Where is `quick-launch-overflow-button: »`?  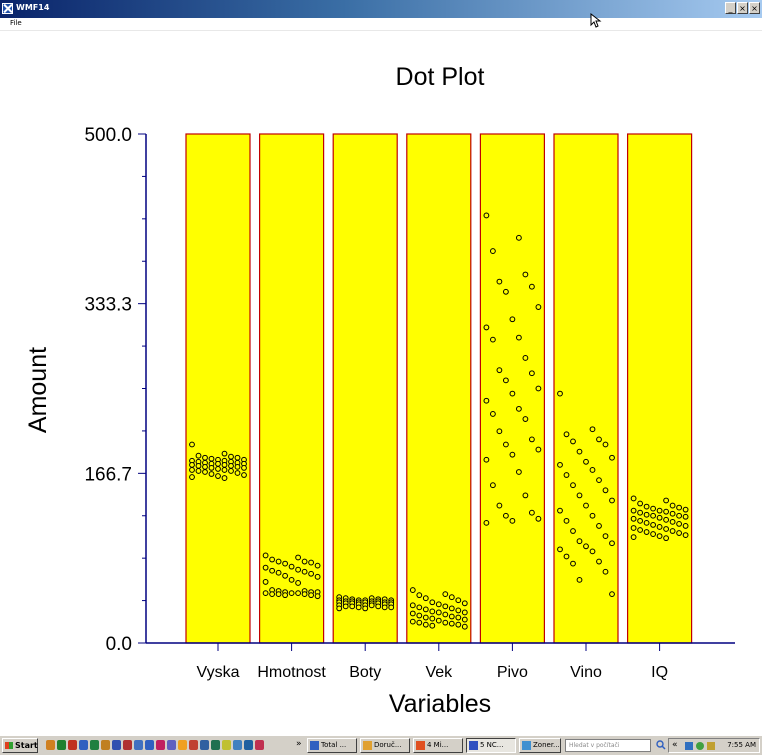
quick-launch-overflow-button: » is located at coordinates (299, 744).